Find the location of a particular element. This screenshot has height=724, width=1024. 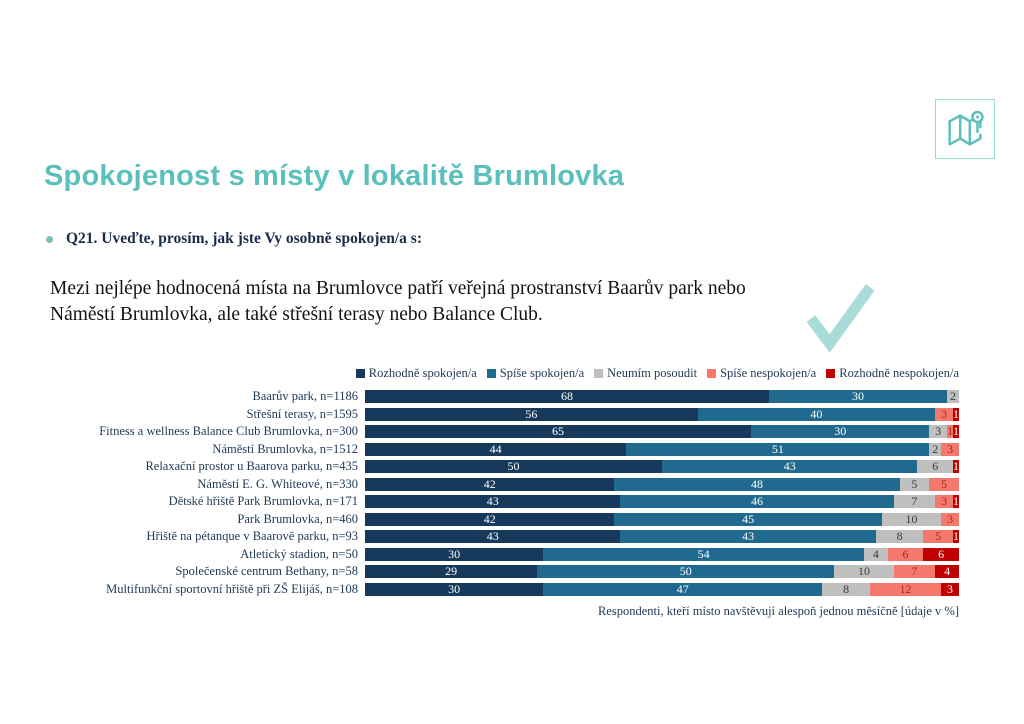

bar-row-label: Společenské centrum Bethany, n=58 is located at coordinates (266, 571).